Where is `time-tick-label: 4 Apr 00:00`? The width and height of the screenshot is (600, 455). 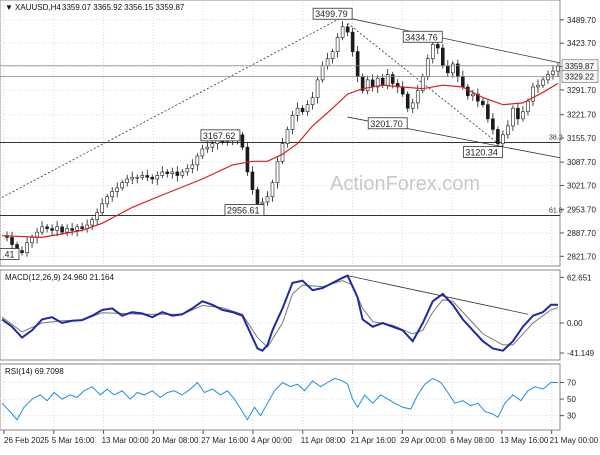 time-tick-label: 4 Apr 00:00 is located at coordinates (271, 440).